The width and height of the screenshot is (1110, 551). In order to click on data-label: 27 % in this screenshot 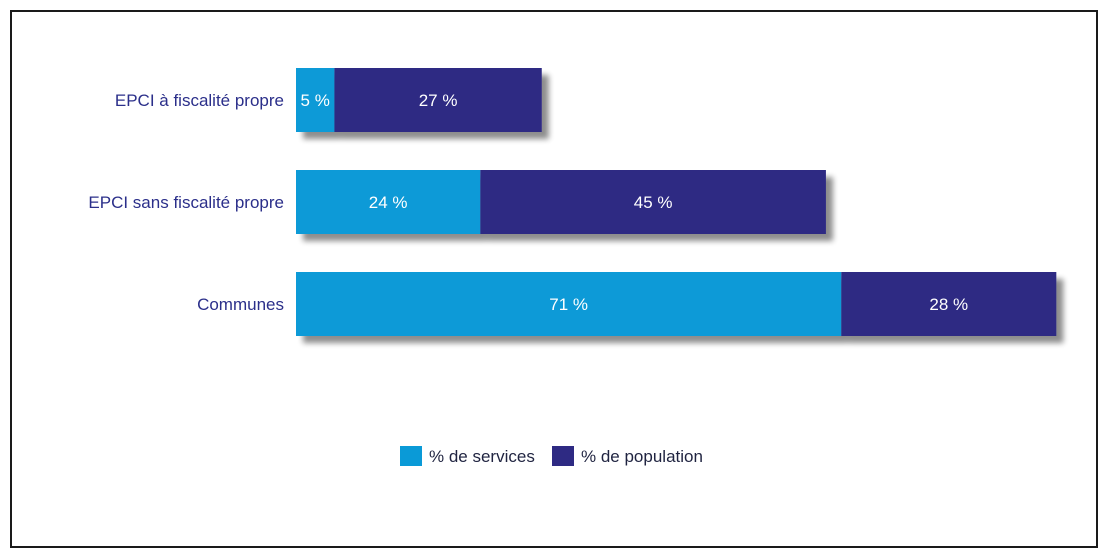, I will do `click(438, 100)`.